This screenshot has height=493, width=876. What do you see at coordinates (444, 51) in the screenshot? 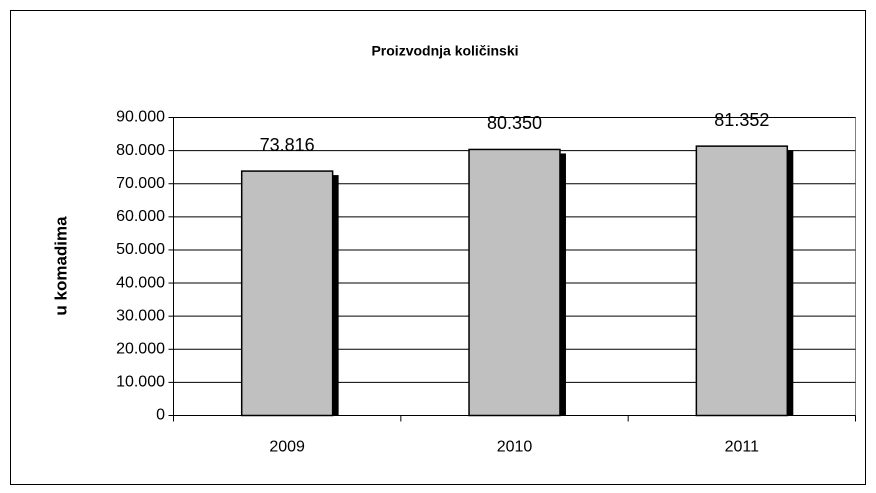
I see `chart-title: Proizvodnja količinski` at bounding box center [444, 51].